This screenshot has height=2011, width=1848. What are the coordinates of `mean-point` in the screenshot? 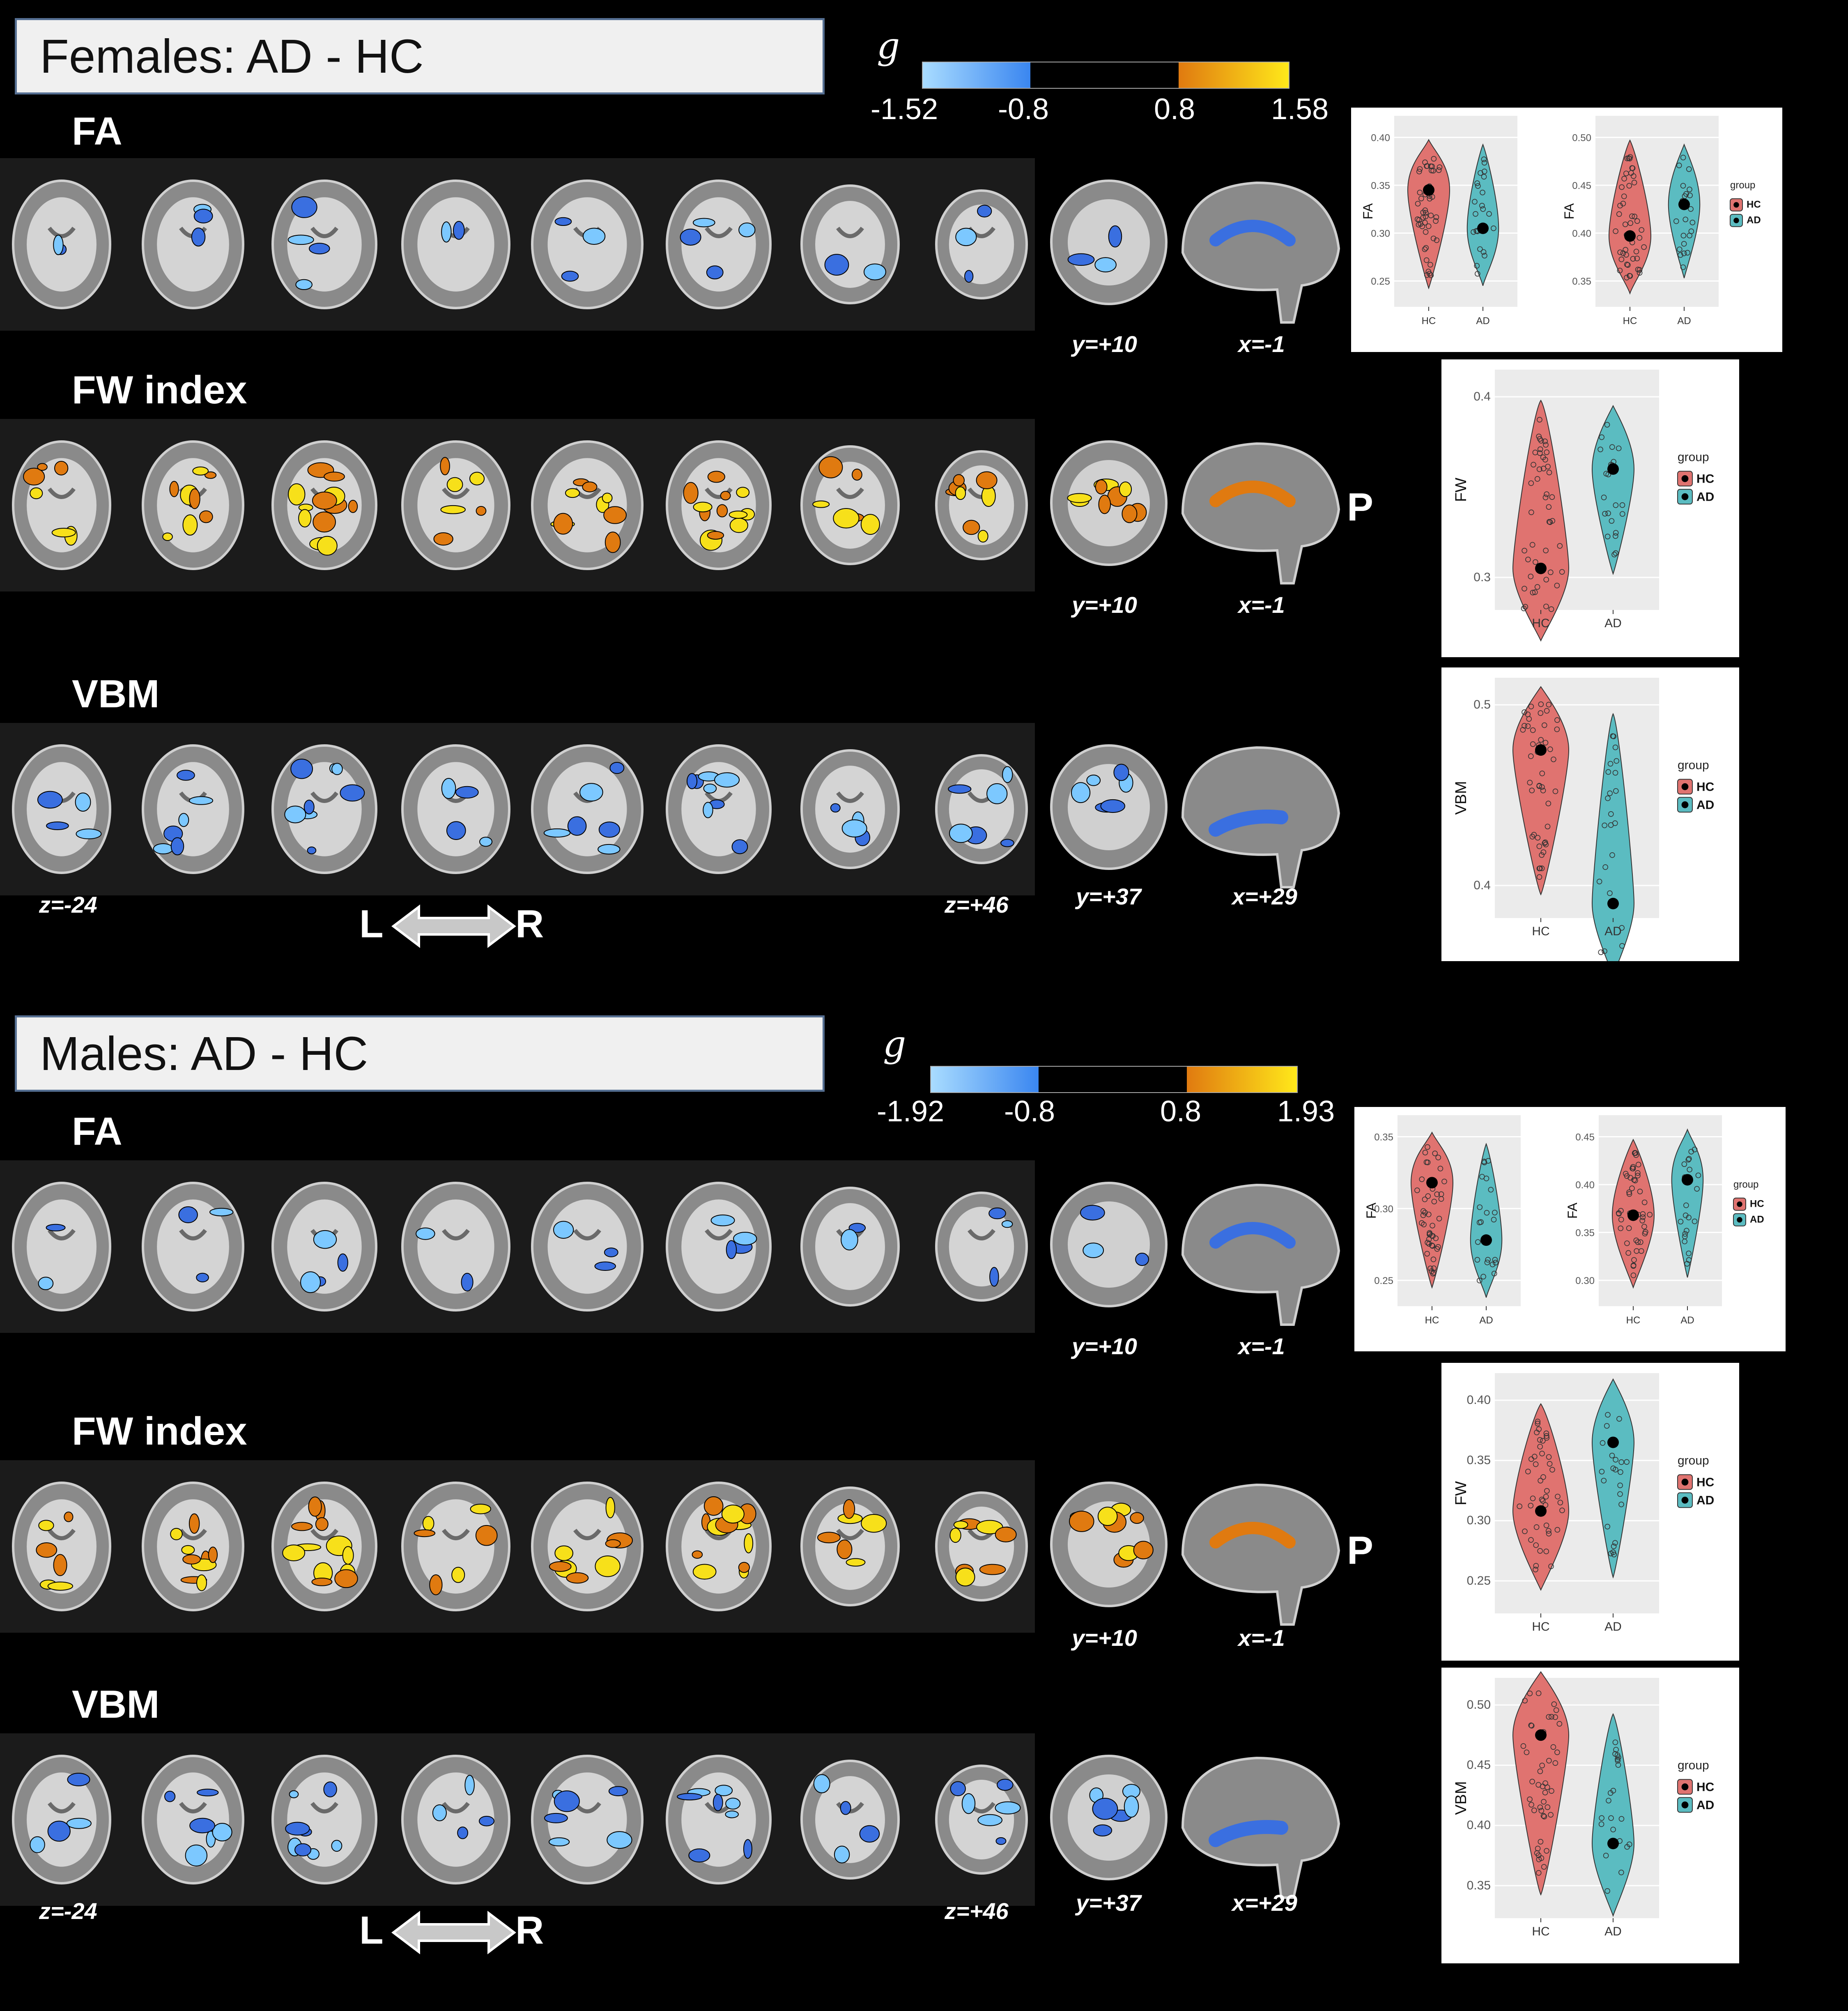 It's located at (1432, 1183).